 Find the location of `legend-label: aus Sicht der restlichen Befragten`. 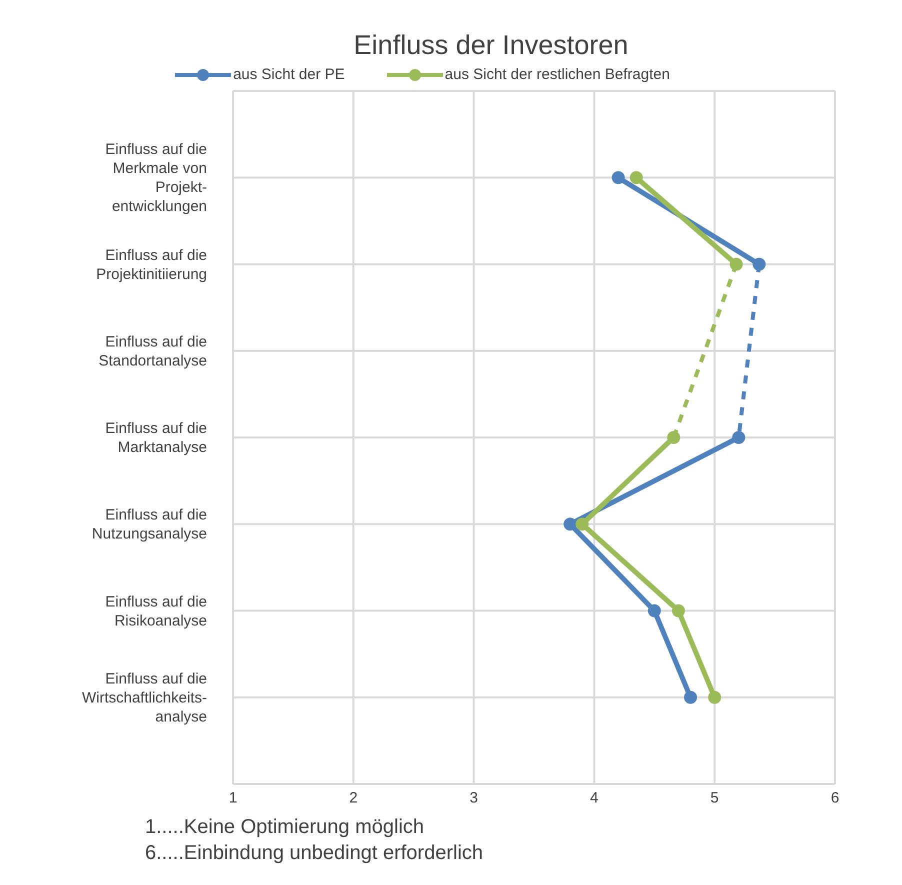

legend-label: aus Sicht der restlichen Befragten is located at coordinates (557, 74).